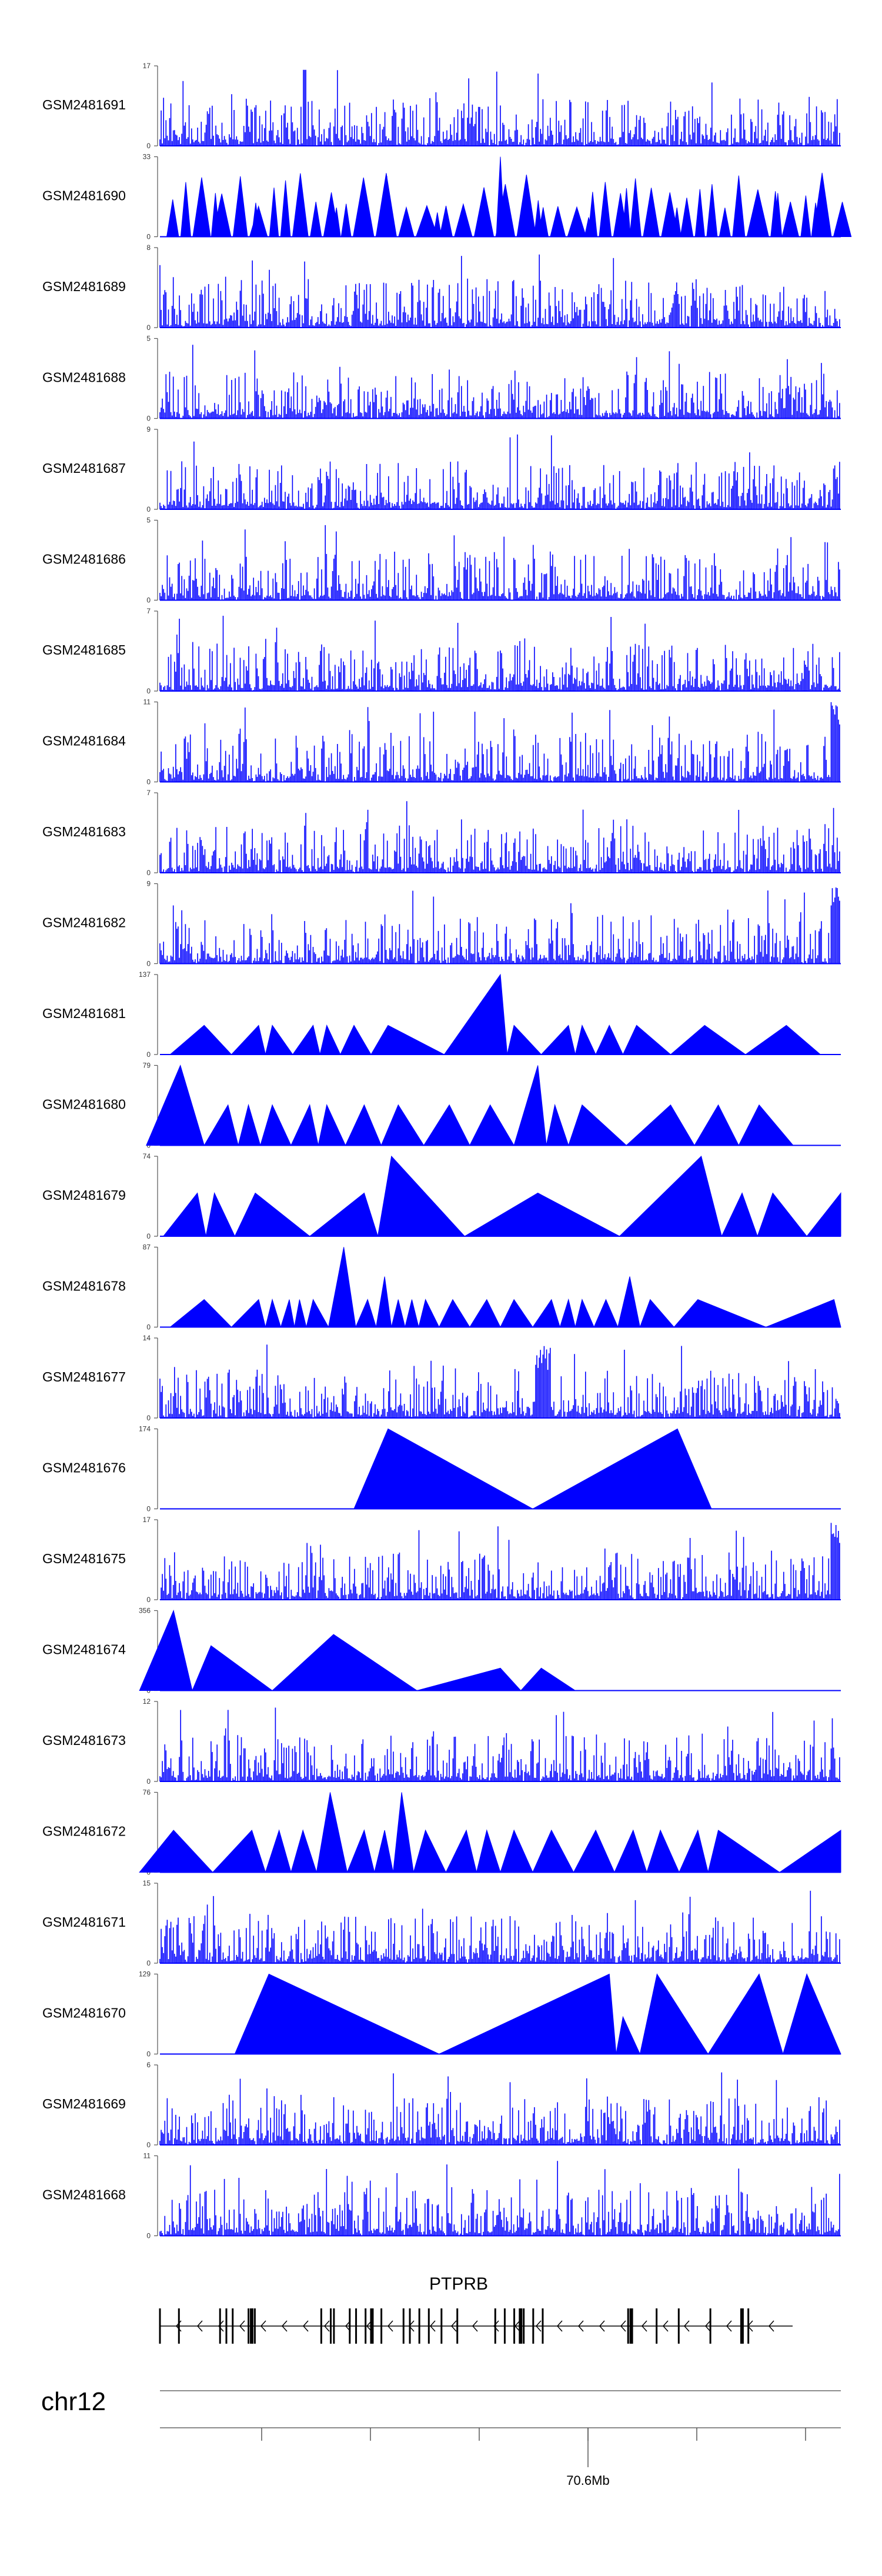 This screenshot has width=882, height=2576. I want to click on track-GSM2481670: GSM2481670 129 0, so click(441, 2014).